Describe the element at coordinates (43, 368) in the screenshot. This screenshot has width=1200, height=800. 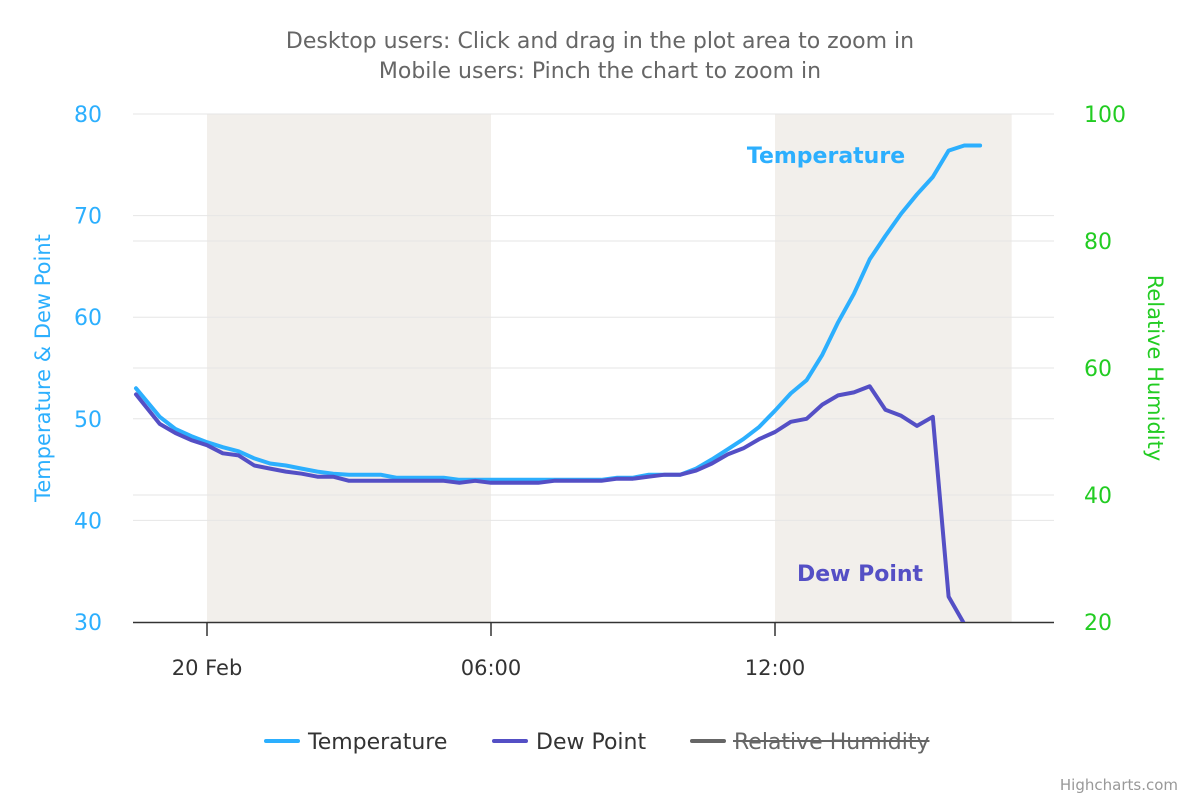
I see `y-axis-left-title: Temperature & Dew Point` at that location.